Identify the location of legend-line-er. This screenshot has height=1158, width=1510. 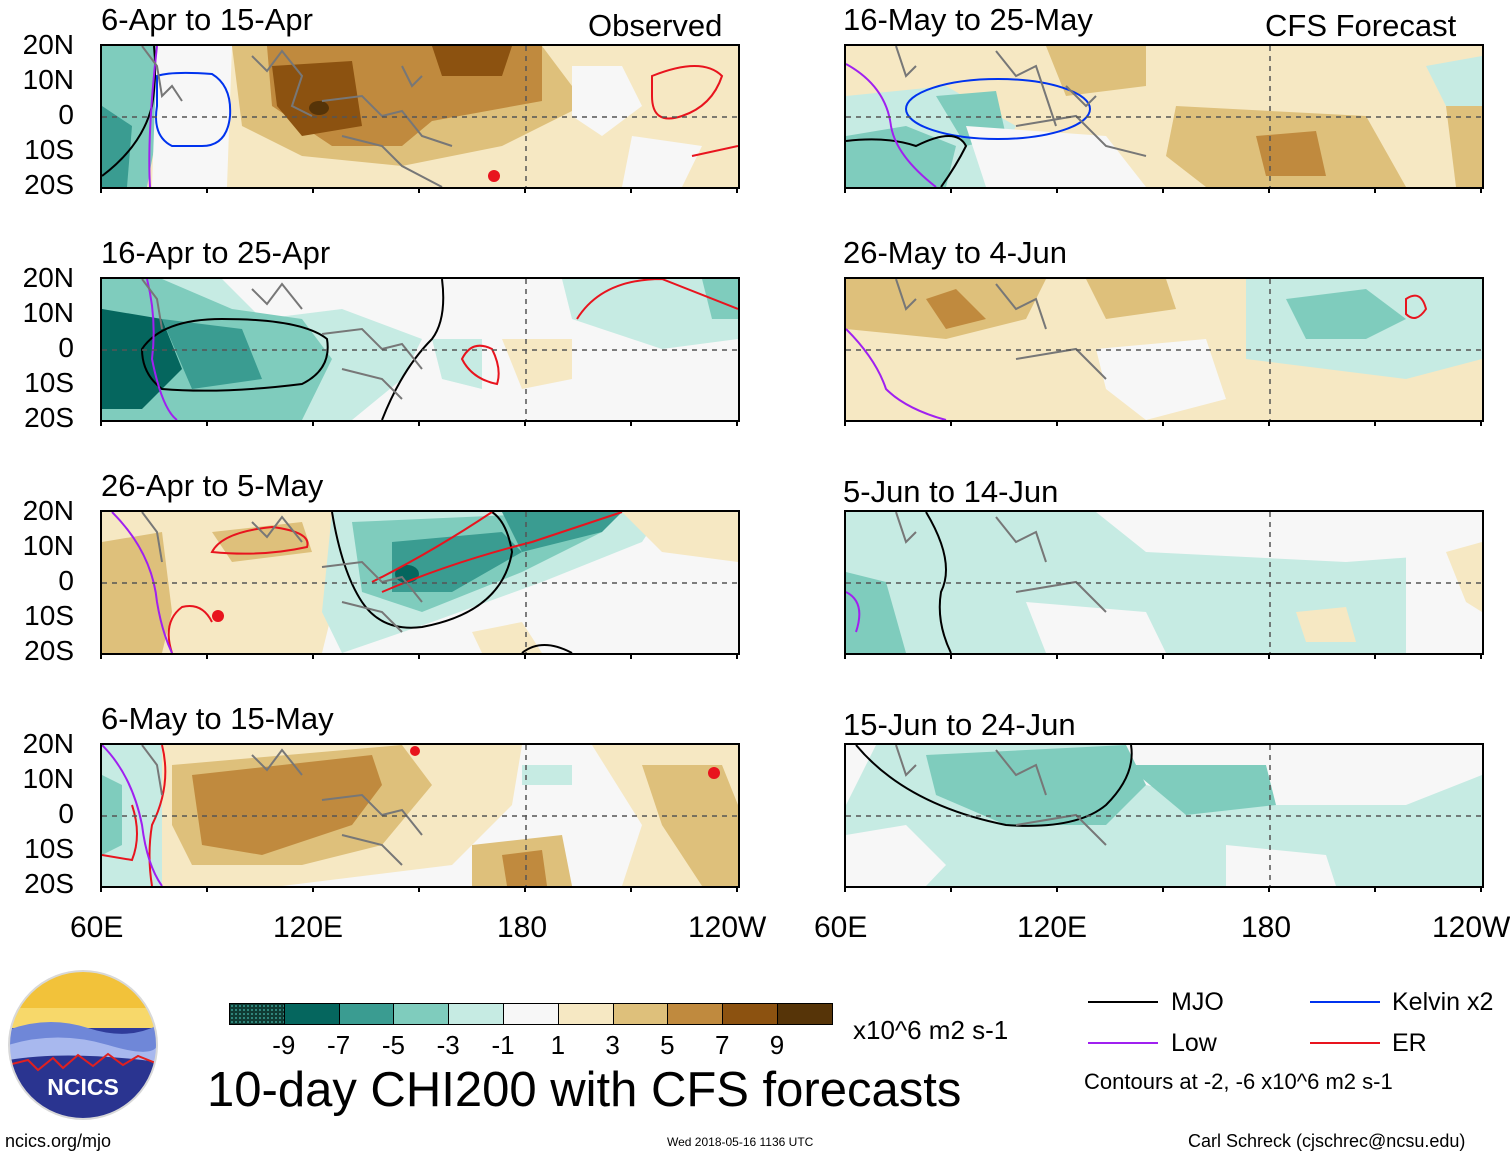
(1345, 1043).